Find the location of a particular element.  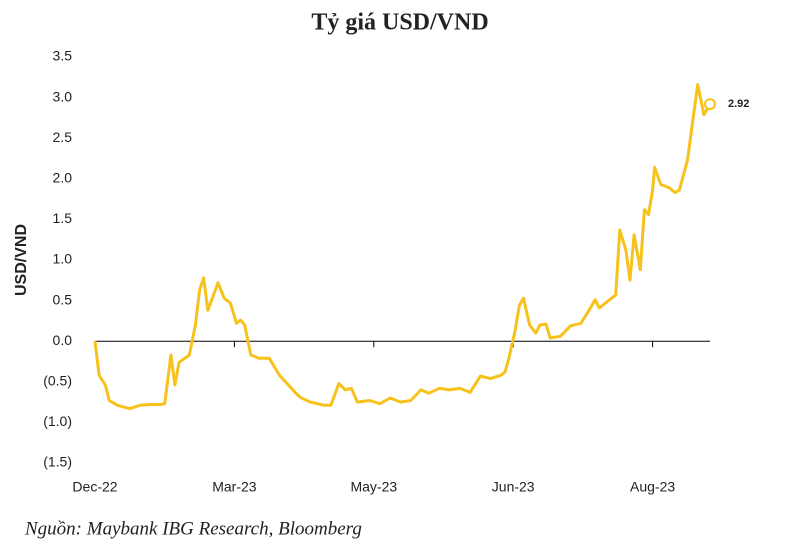

chart-title: Tỷ giá USD/VND is located at coordinates (399, 23).